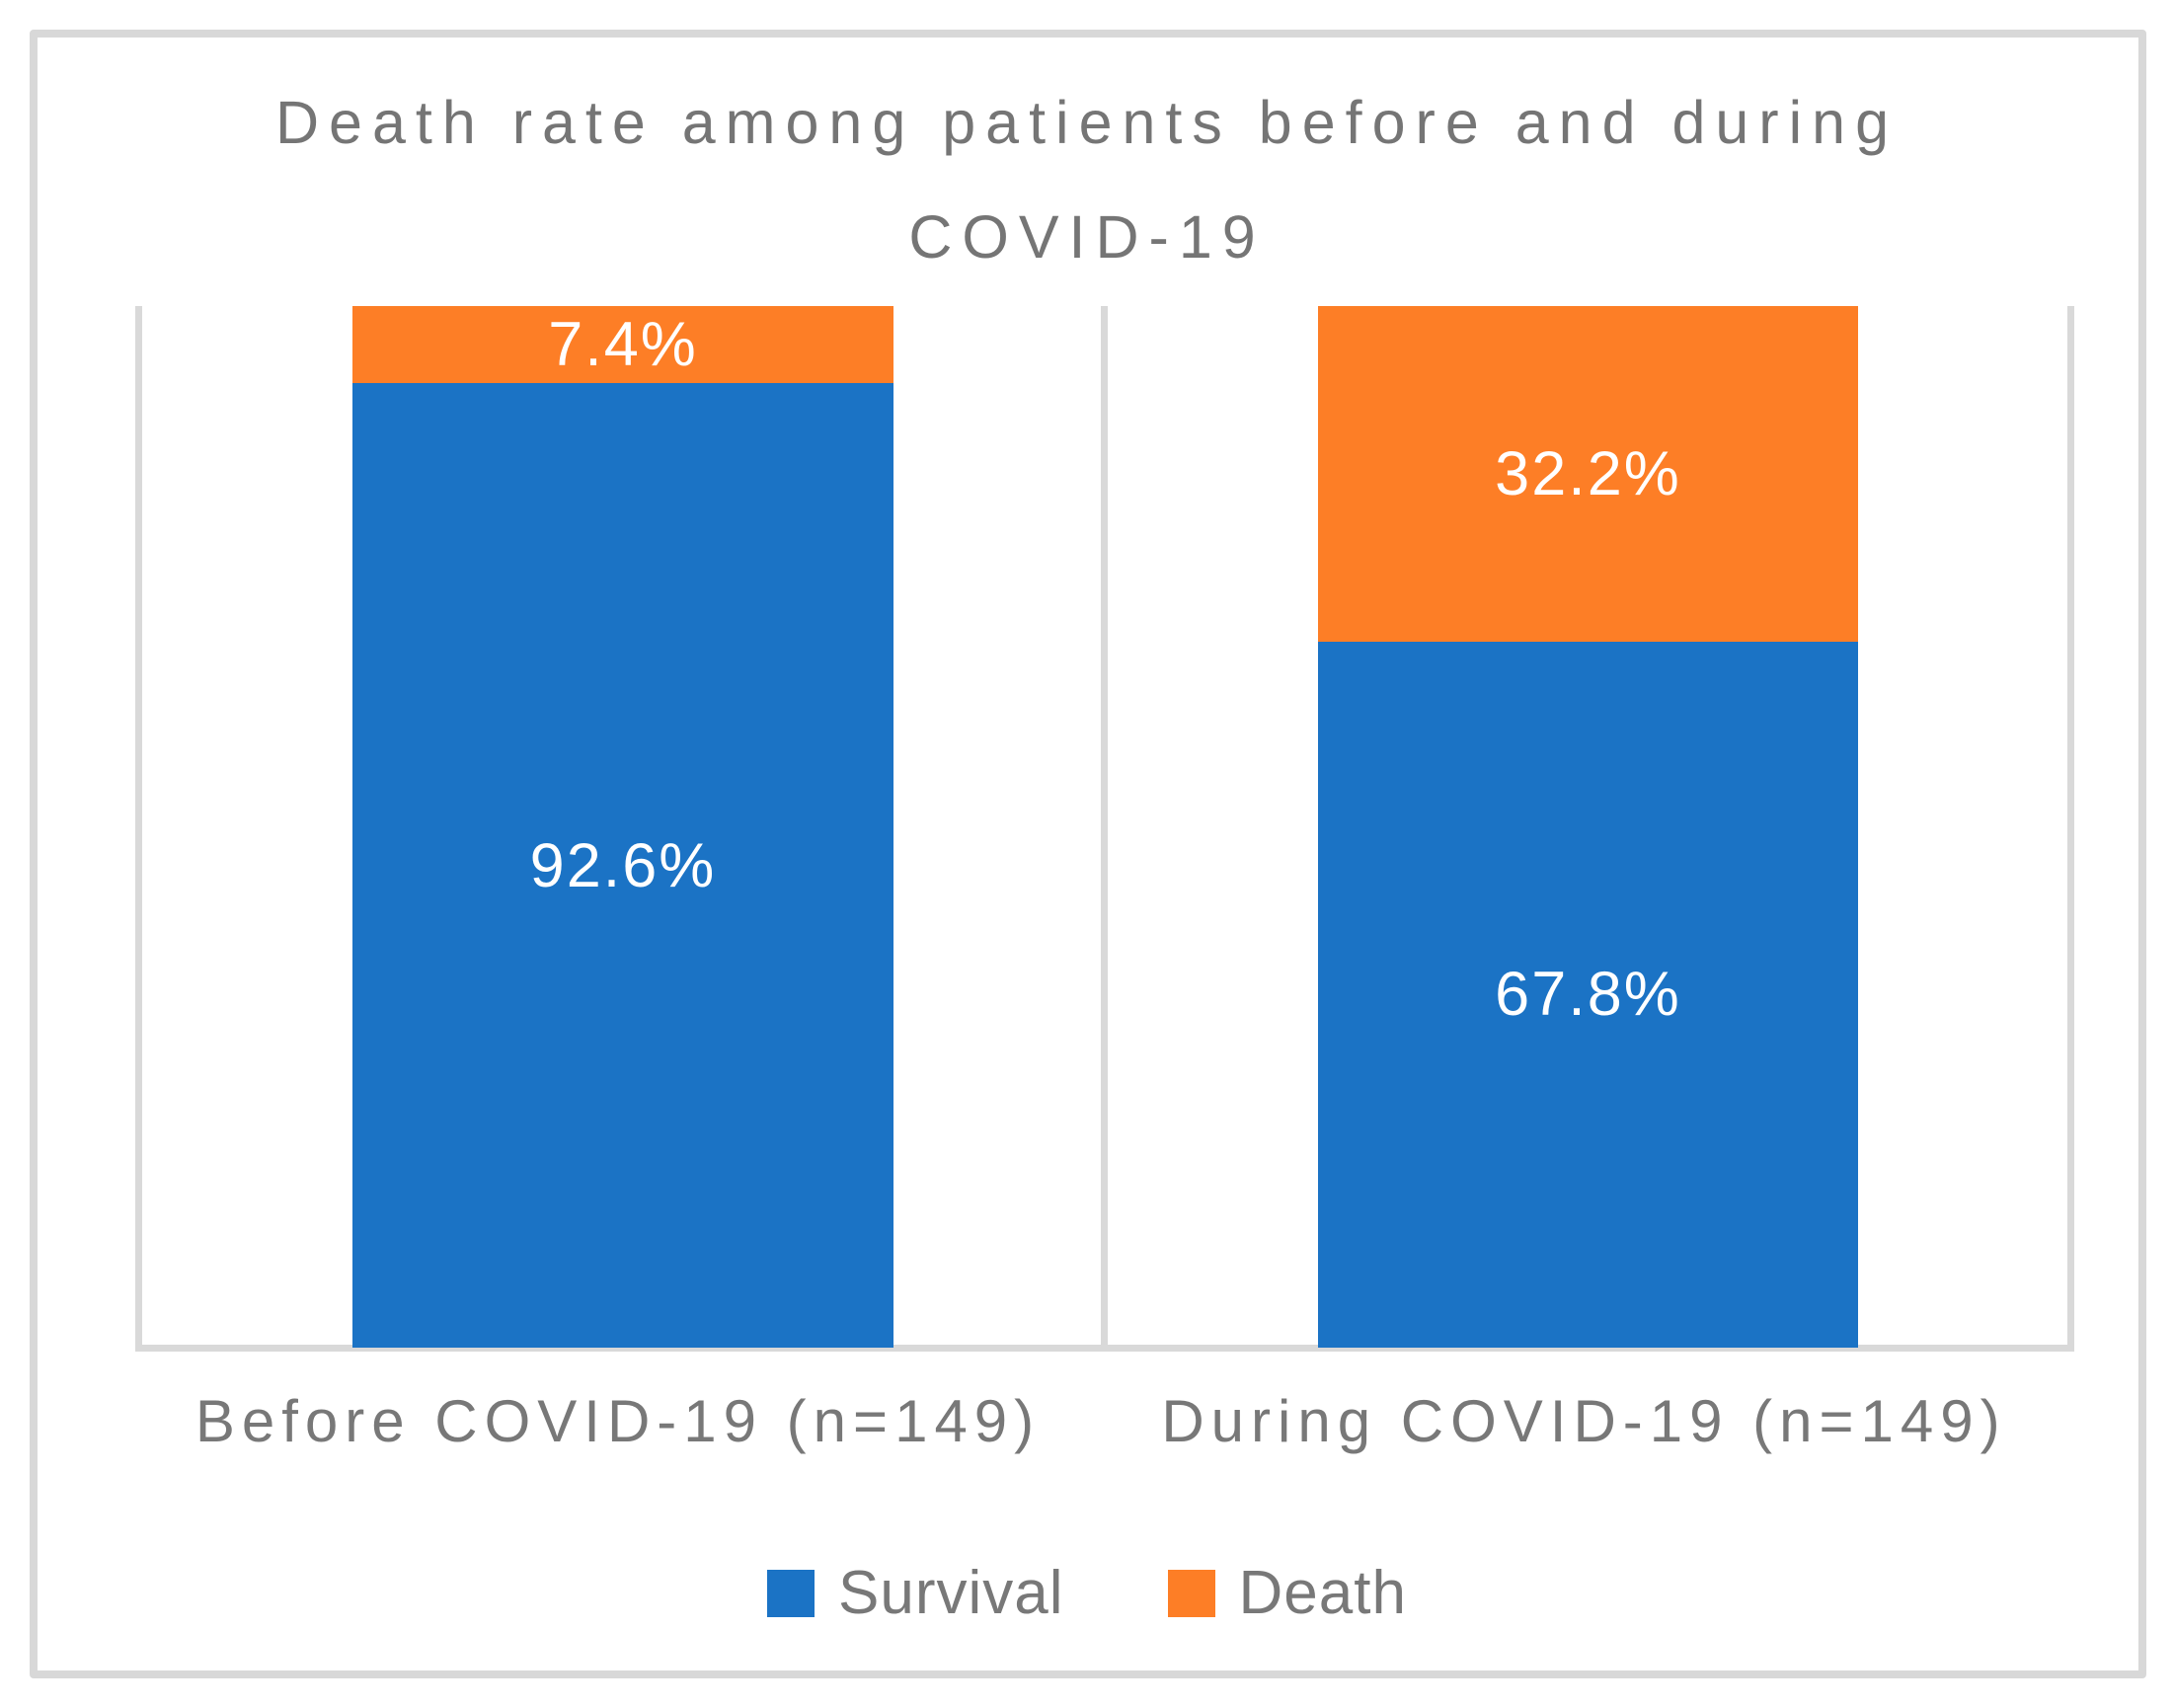 Image resolution: width=2174 pixels, height=1708 pixels. I want to click on legend-label-death: Death, so click(1322, 1593).